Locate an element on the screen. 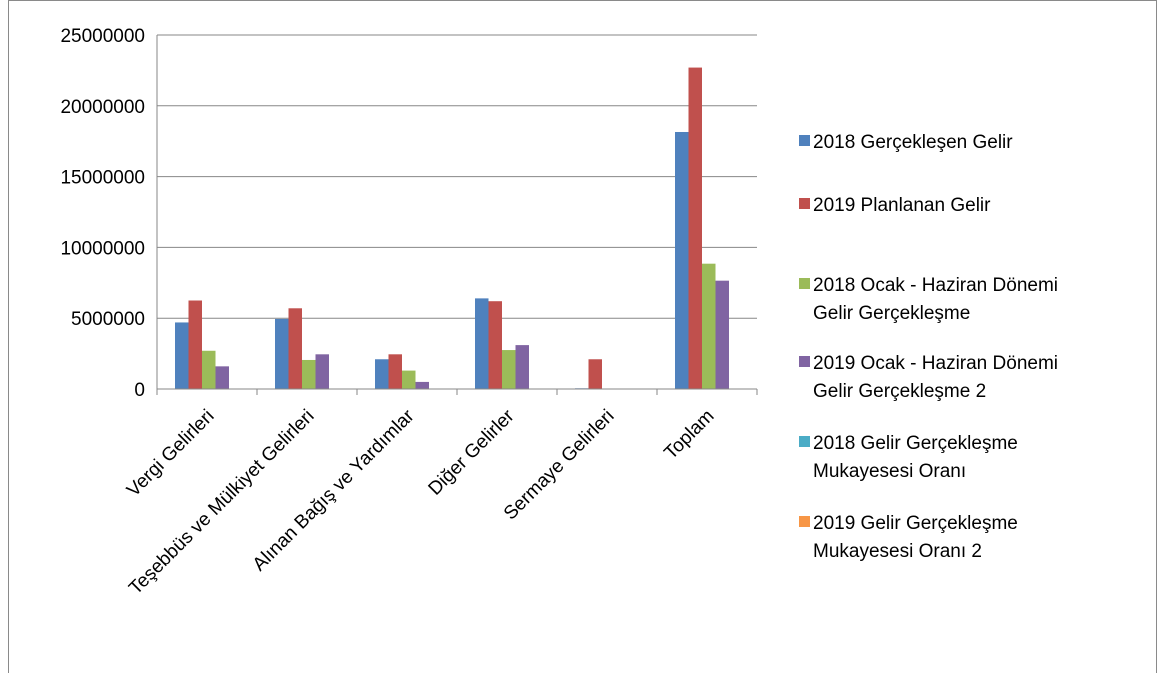 This screenshot has width=1159, height=679. legend-label: Gelir Gerçekleşme 2 is located at coordinates (899, 391).